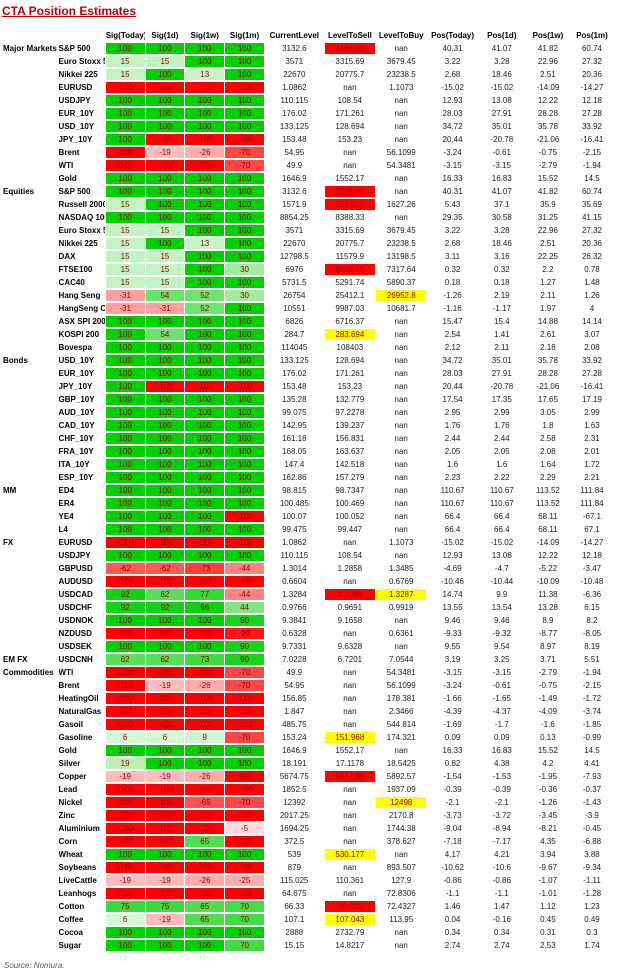  What do you see at coordinates (501, 100) in the screenshot?
I see `pos-1d-cell: 13.08` at bounding box center [501, 100].